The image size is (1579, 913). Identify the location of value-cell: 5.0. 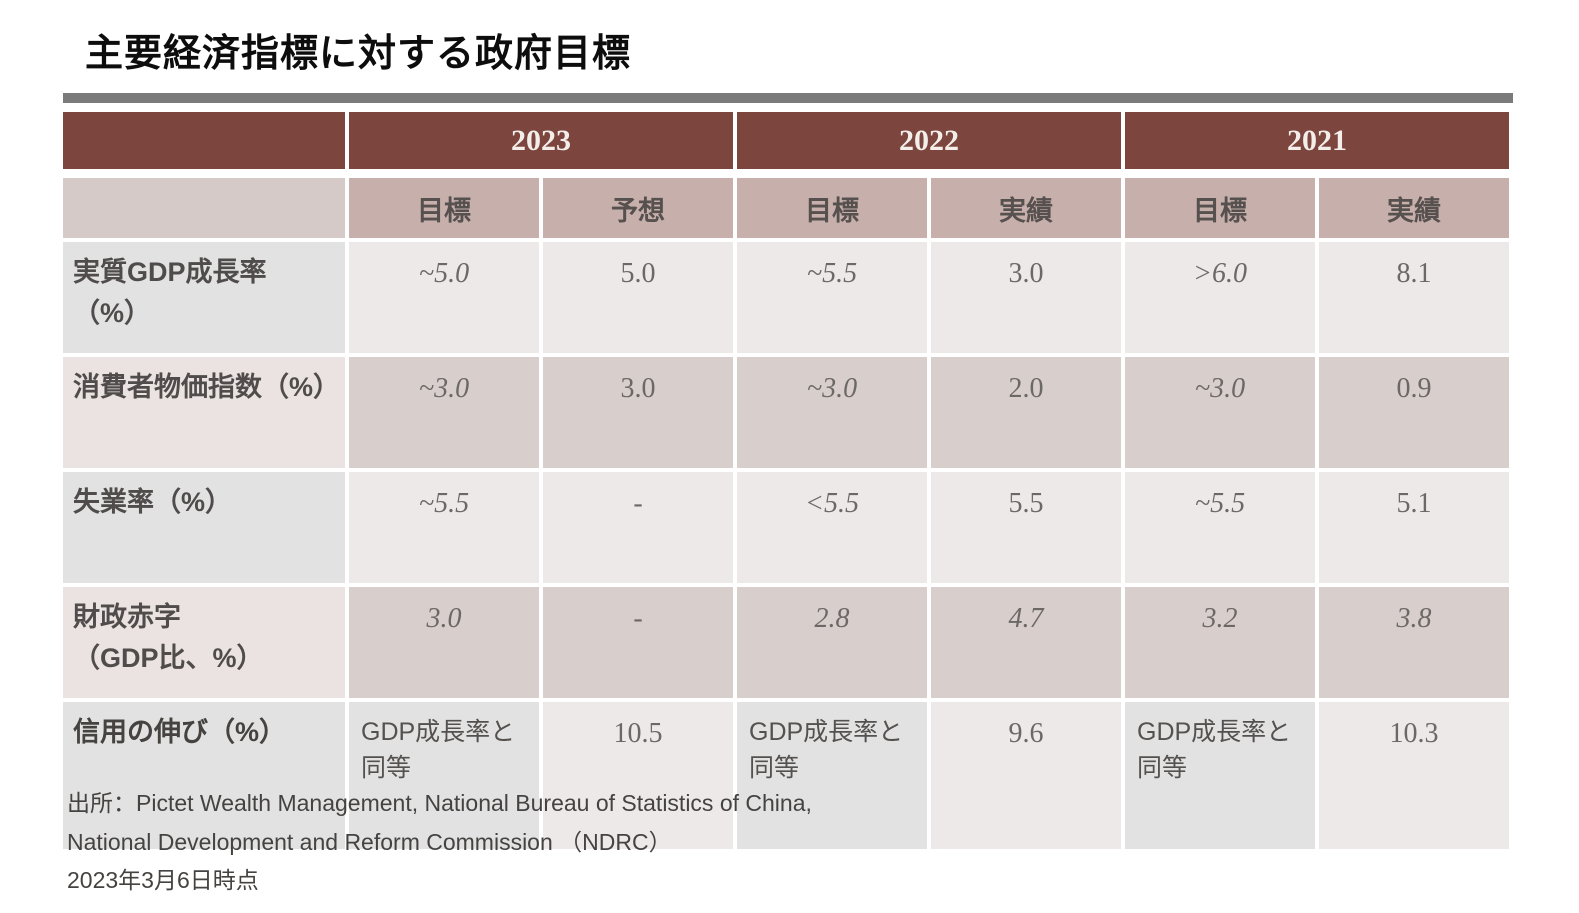
(638, 297).